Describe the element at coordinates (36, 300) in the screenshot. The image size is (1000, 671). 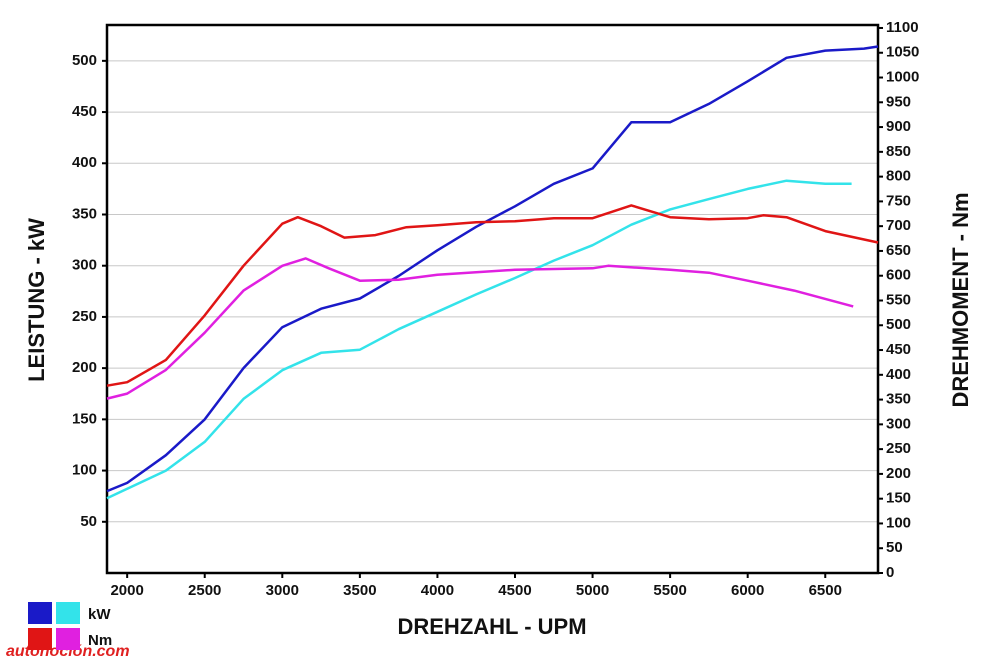
I see `y-axis-title: LEISTUNG - kW` at that location.